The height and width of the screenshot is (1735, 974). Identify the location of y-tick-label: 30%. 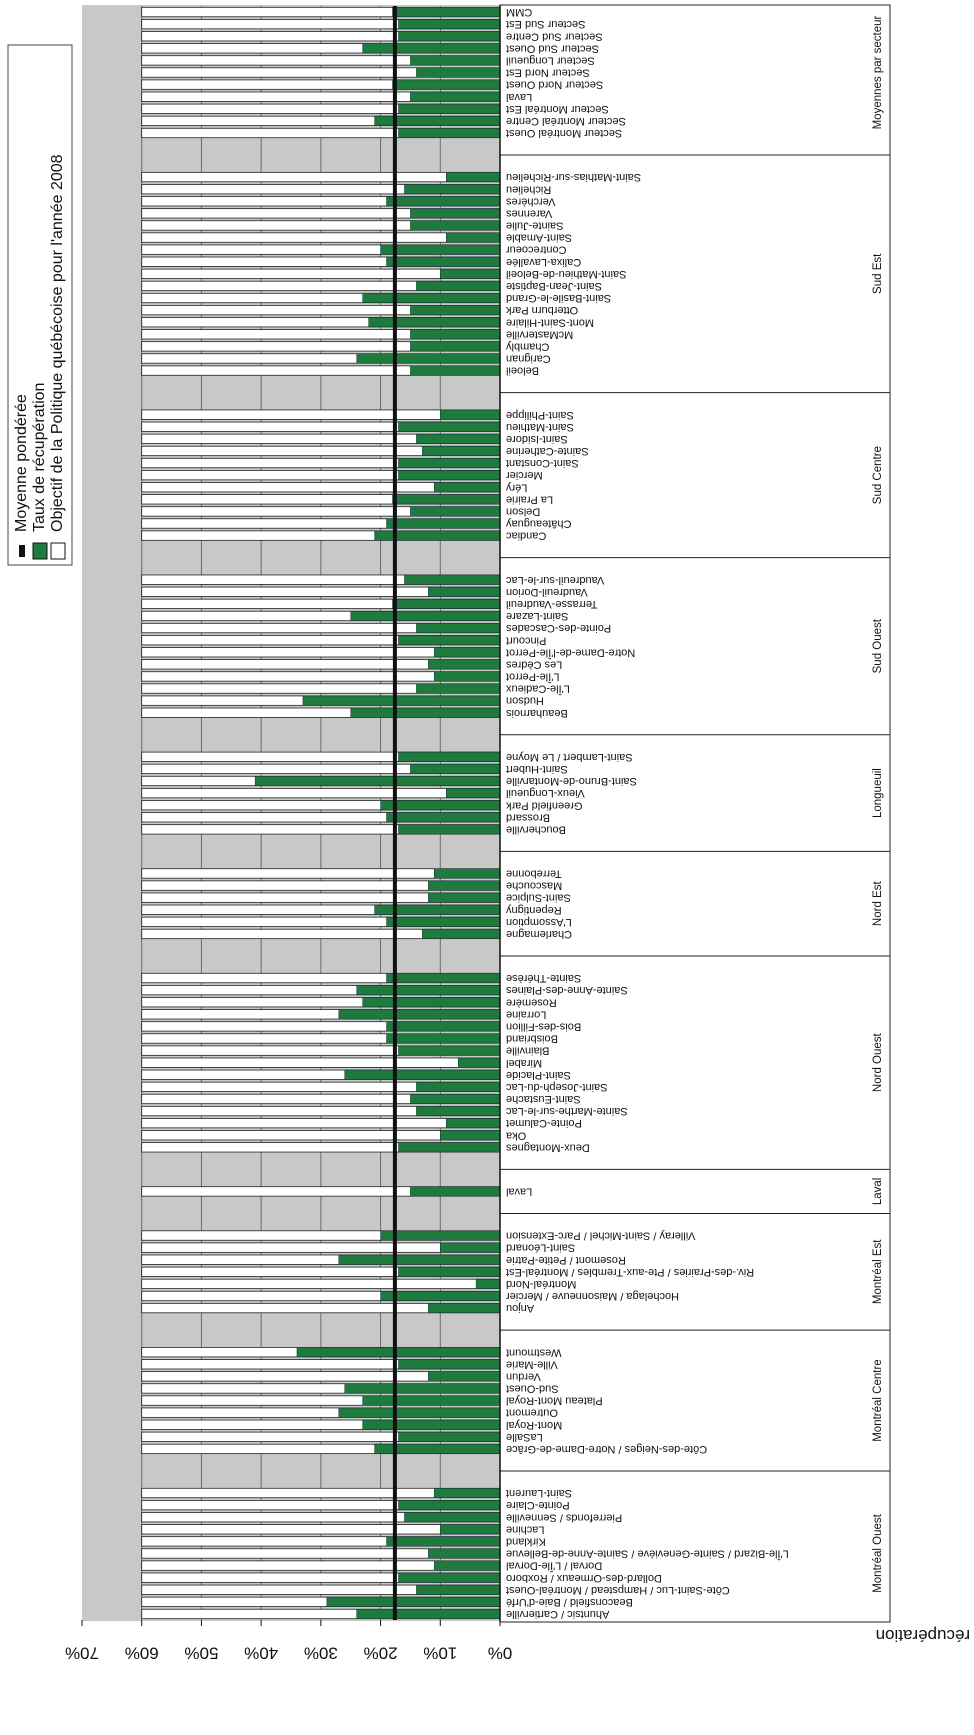
(321, 1653).